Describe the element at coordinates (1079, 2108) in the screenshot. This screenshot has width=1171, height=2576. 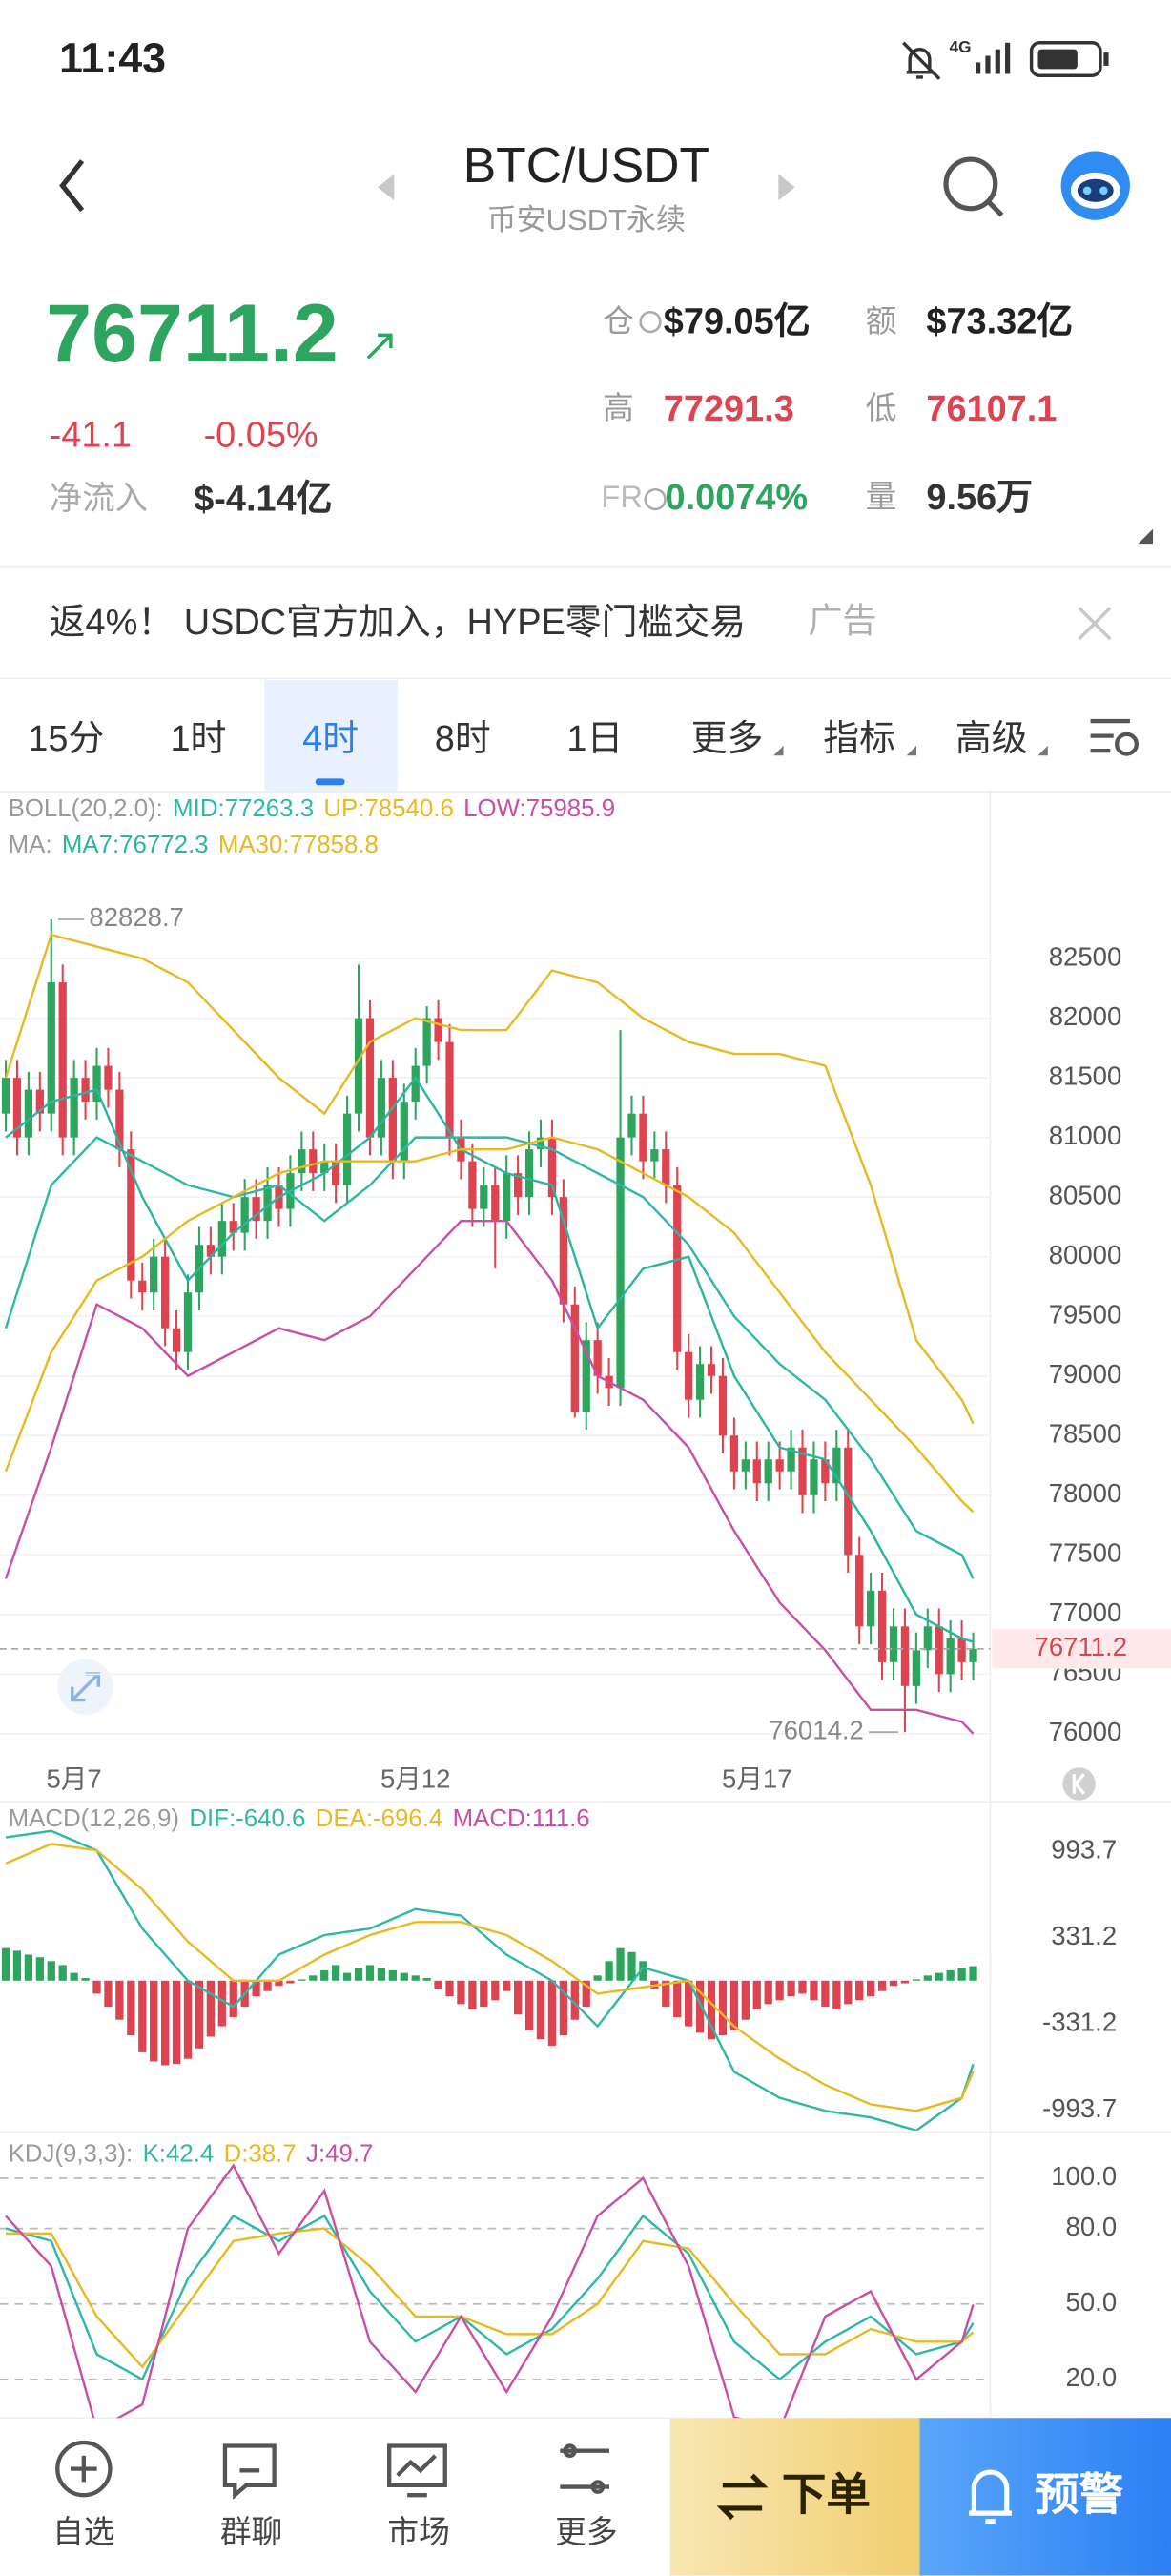
I see `y-tick-label: -993.7` at that location.